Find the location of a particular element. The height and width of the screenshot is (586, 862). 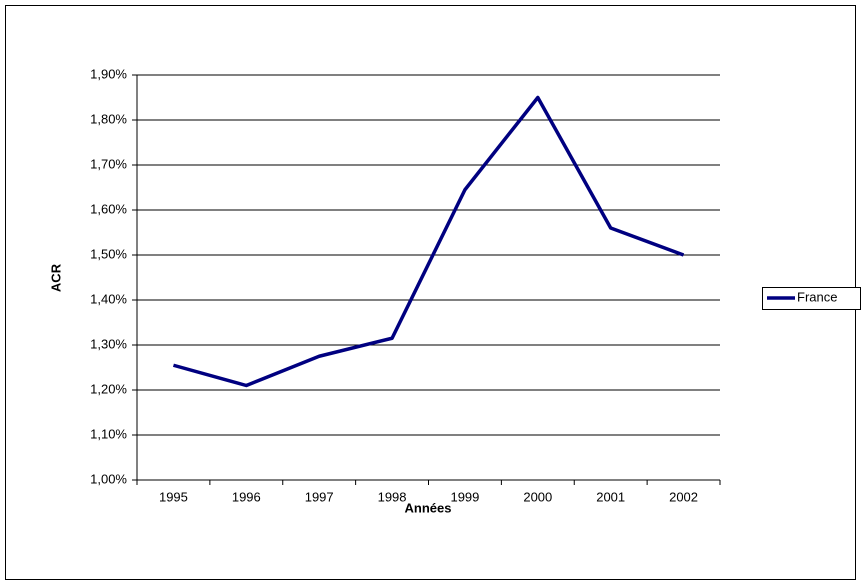

x-tick-label: 2002 is located at coordinates (683, 496).